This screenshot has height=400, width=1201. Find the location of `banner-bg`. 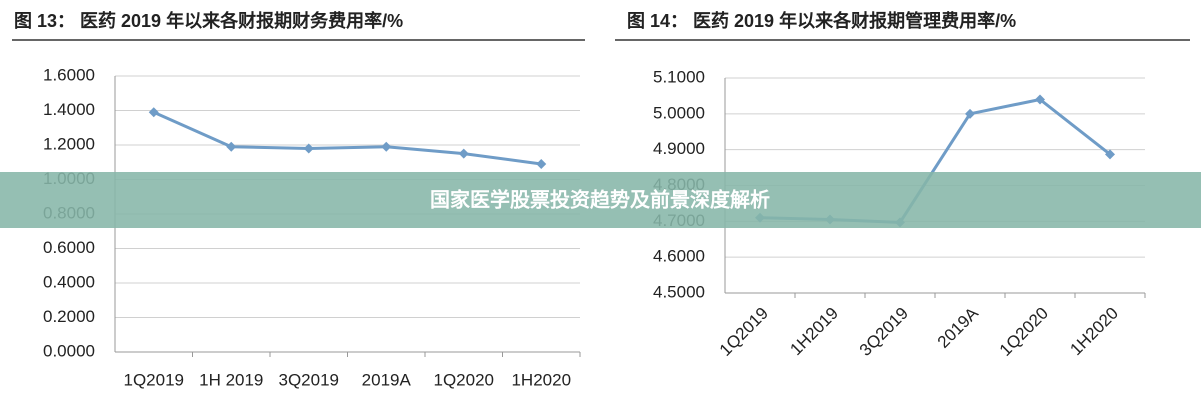

banner-bg is located at coordinates (600, 200).